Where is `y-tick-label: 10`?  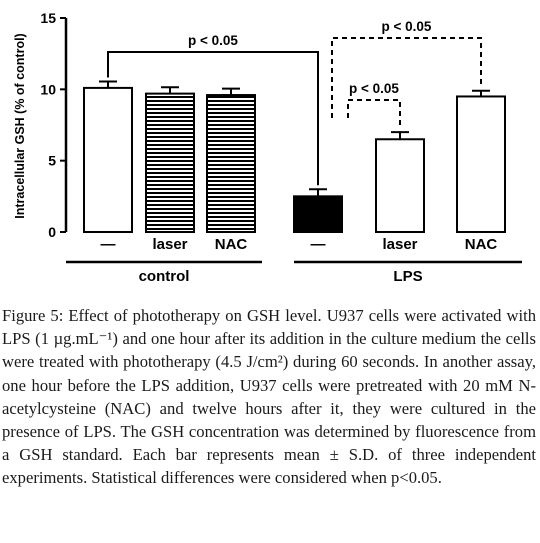
y-tick-label: 10 is located at coordinates (48, 89).